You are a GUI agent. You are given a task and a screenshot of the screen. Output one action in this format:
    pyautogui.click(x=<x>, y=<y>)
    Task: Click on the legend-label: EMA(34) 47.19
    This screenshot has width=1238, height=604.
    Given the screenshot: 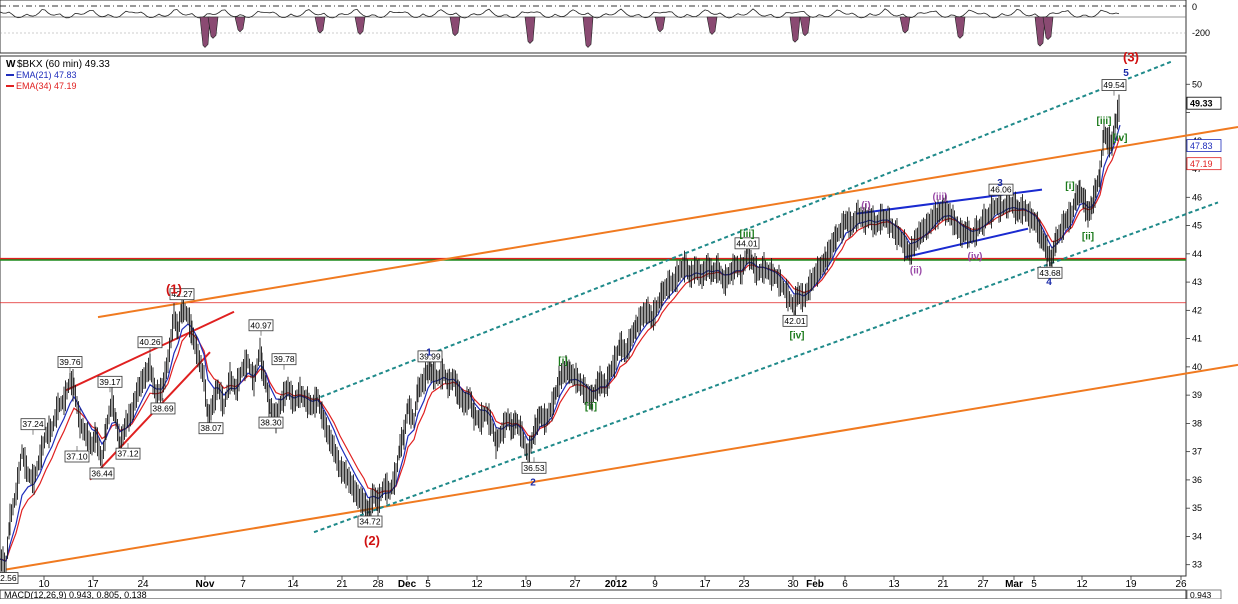 What is the action you would take?
    pyautogui.click(x=46, y=86)
    